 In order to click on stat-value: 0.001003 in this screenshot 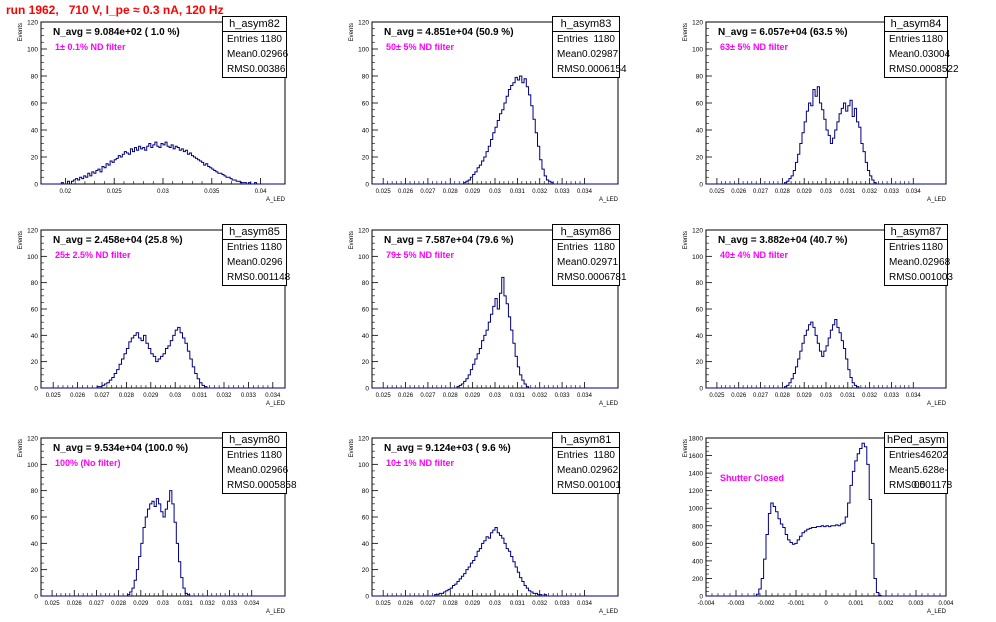, I will do `click(932, 277)`.